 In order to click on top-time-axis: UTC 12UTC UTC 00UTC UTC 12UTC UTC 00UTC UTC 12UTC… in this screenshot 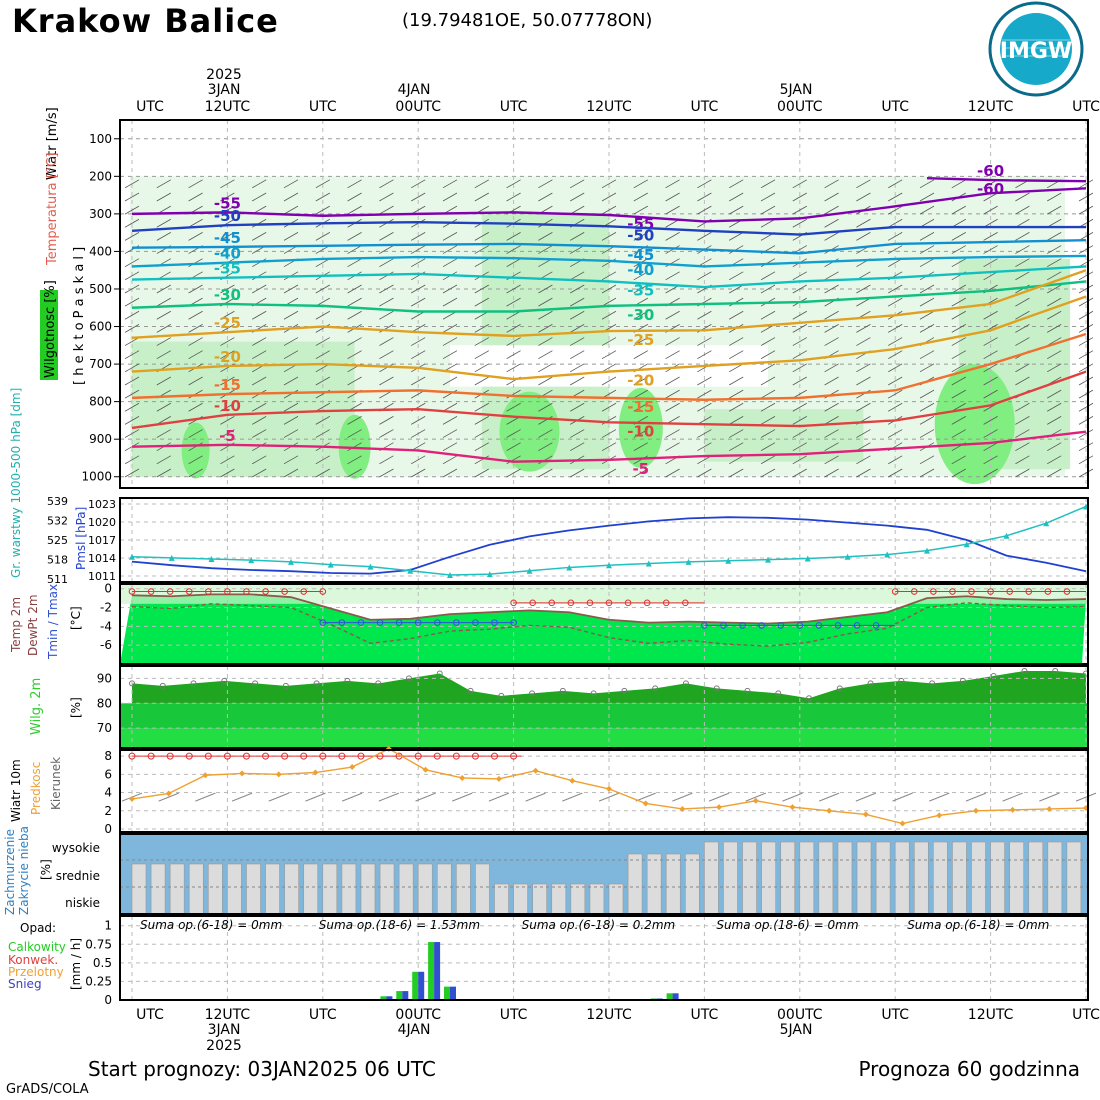, I will do `click(618, 91)`.